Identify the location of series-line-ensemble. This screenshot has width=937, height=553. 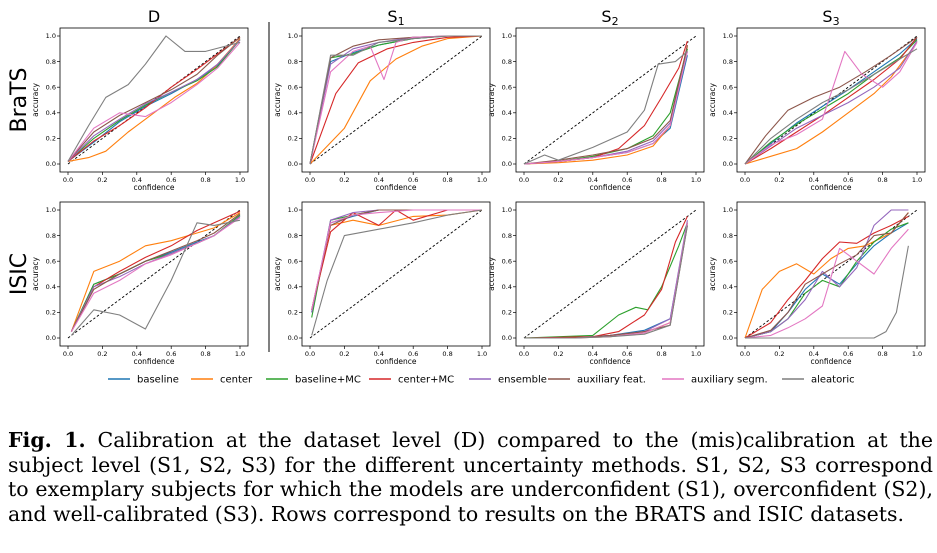
(154, 100).